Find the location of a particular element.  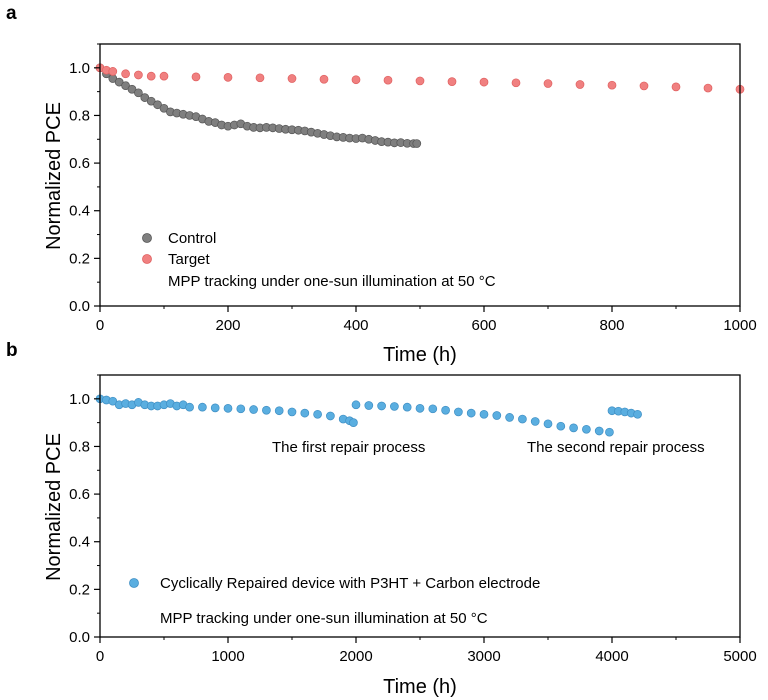

panel-a-legend: Control Target is located at coordinates (179, 249).